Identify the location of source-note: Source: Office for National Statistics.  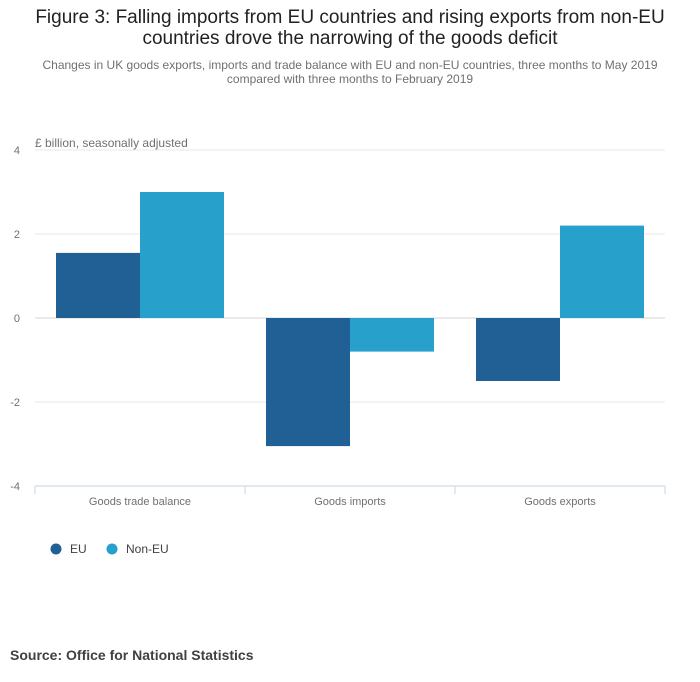
(132, 655).